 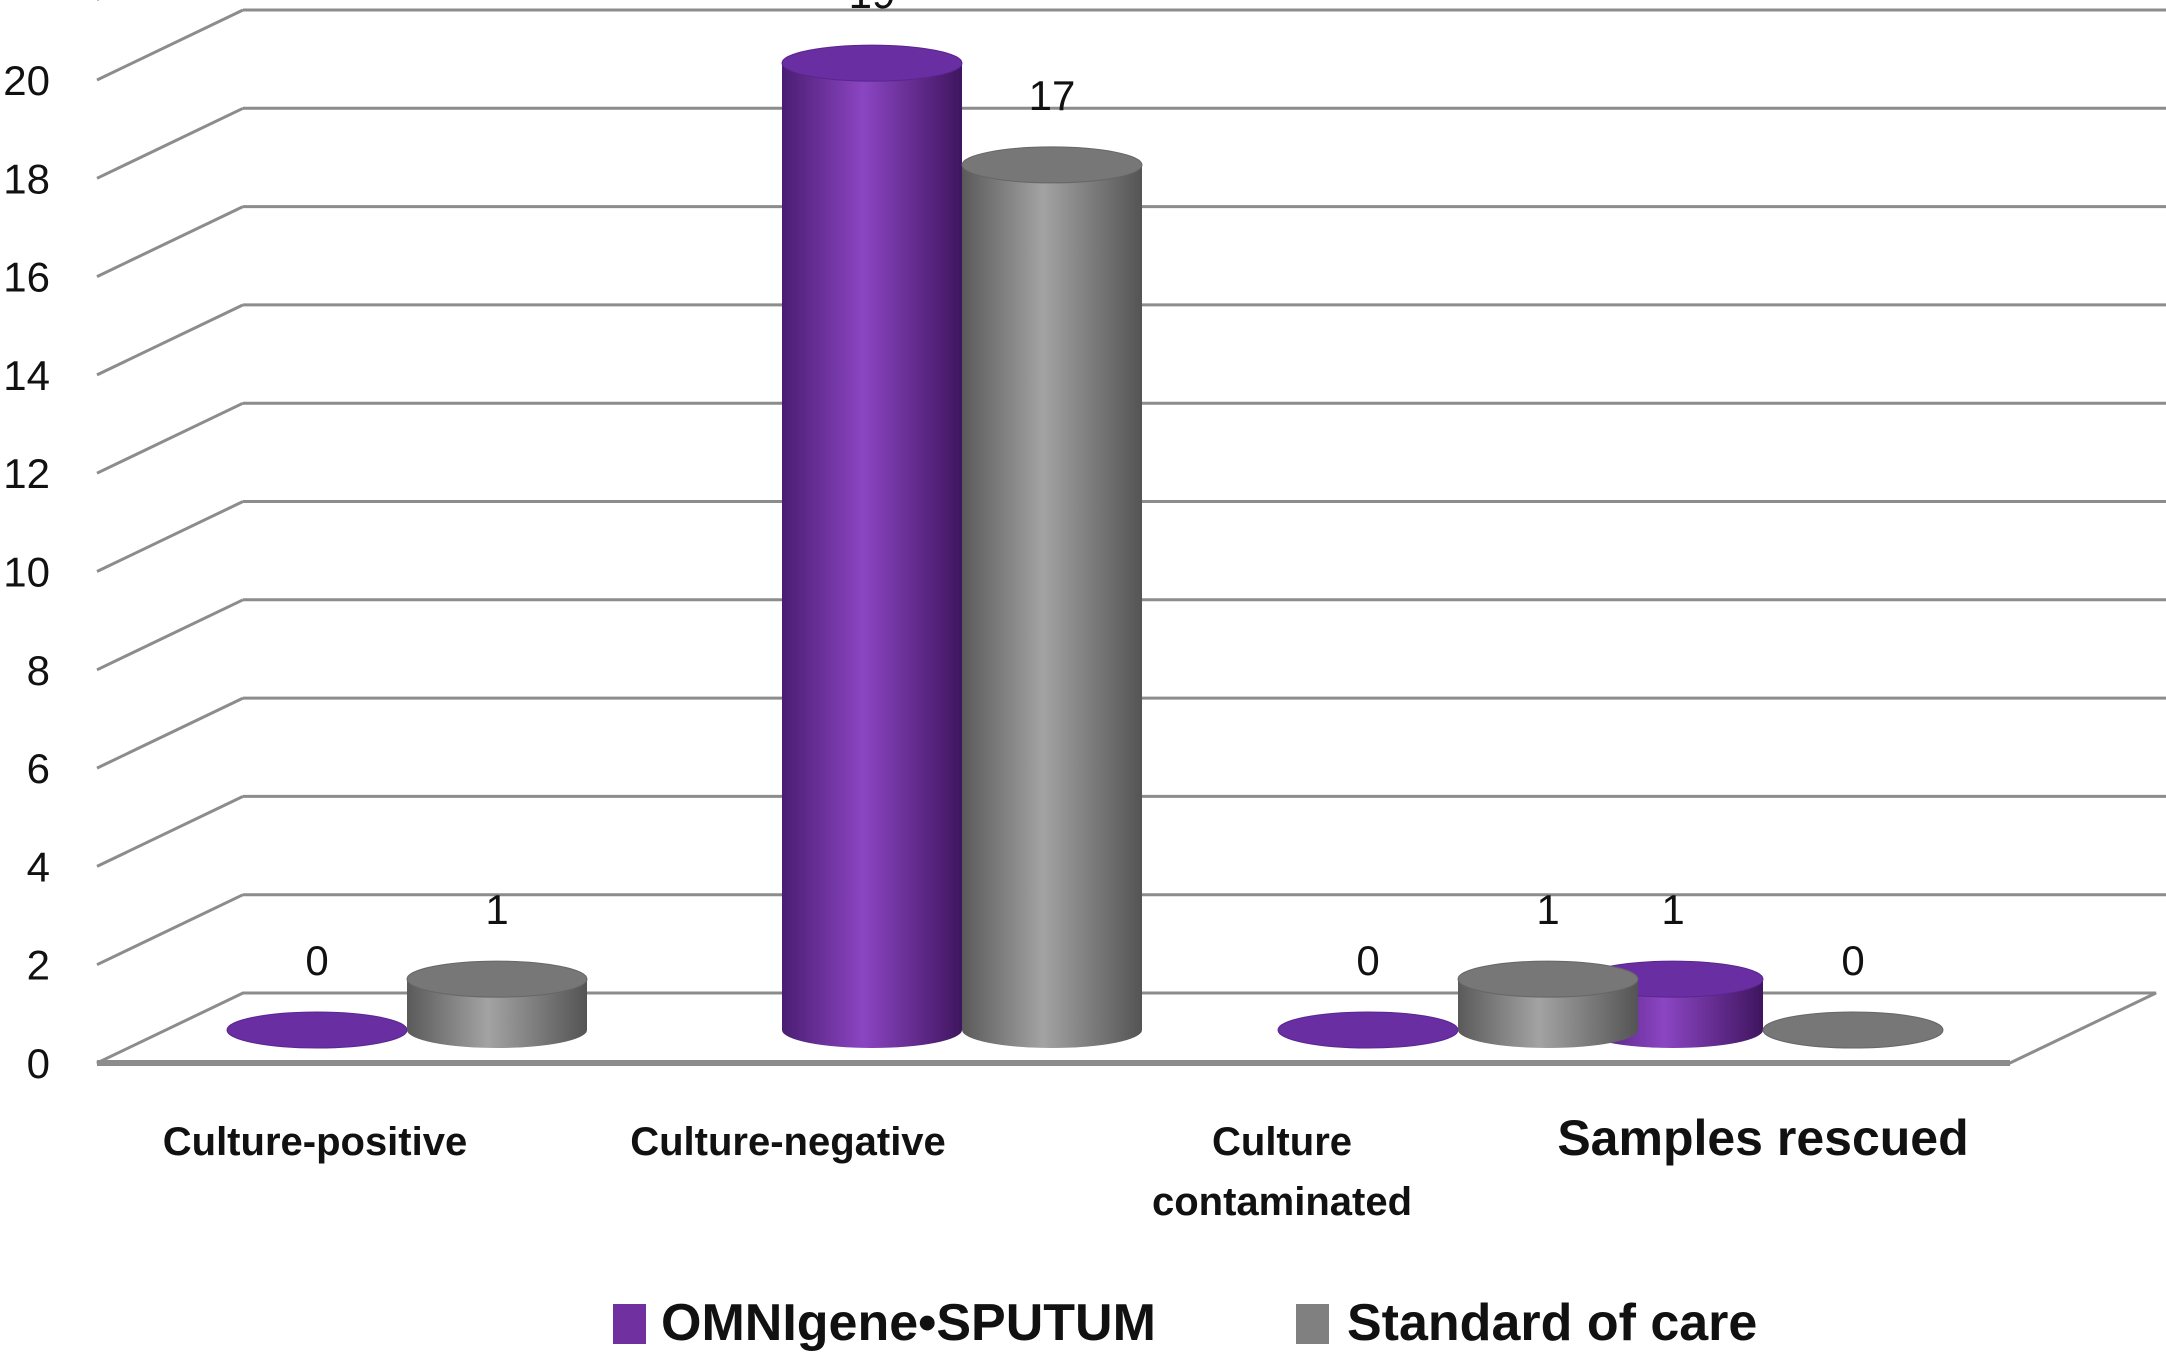 What do you see at coordinates (1552, 1323) in the screenshot?
I see `legend-label: Standard of care` at bounding box center [1552, 1323].